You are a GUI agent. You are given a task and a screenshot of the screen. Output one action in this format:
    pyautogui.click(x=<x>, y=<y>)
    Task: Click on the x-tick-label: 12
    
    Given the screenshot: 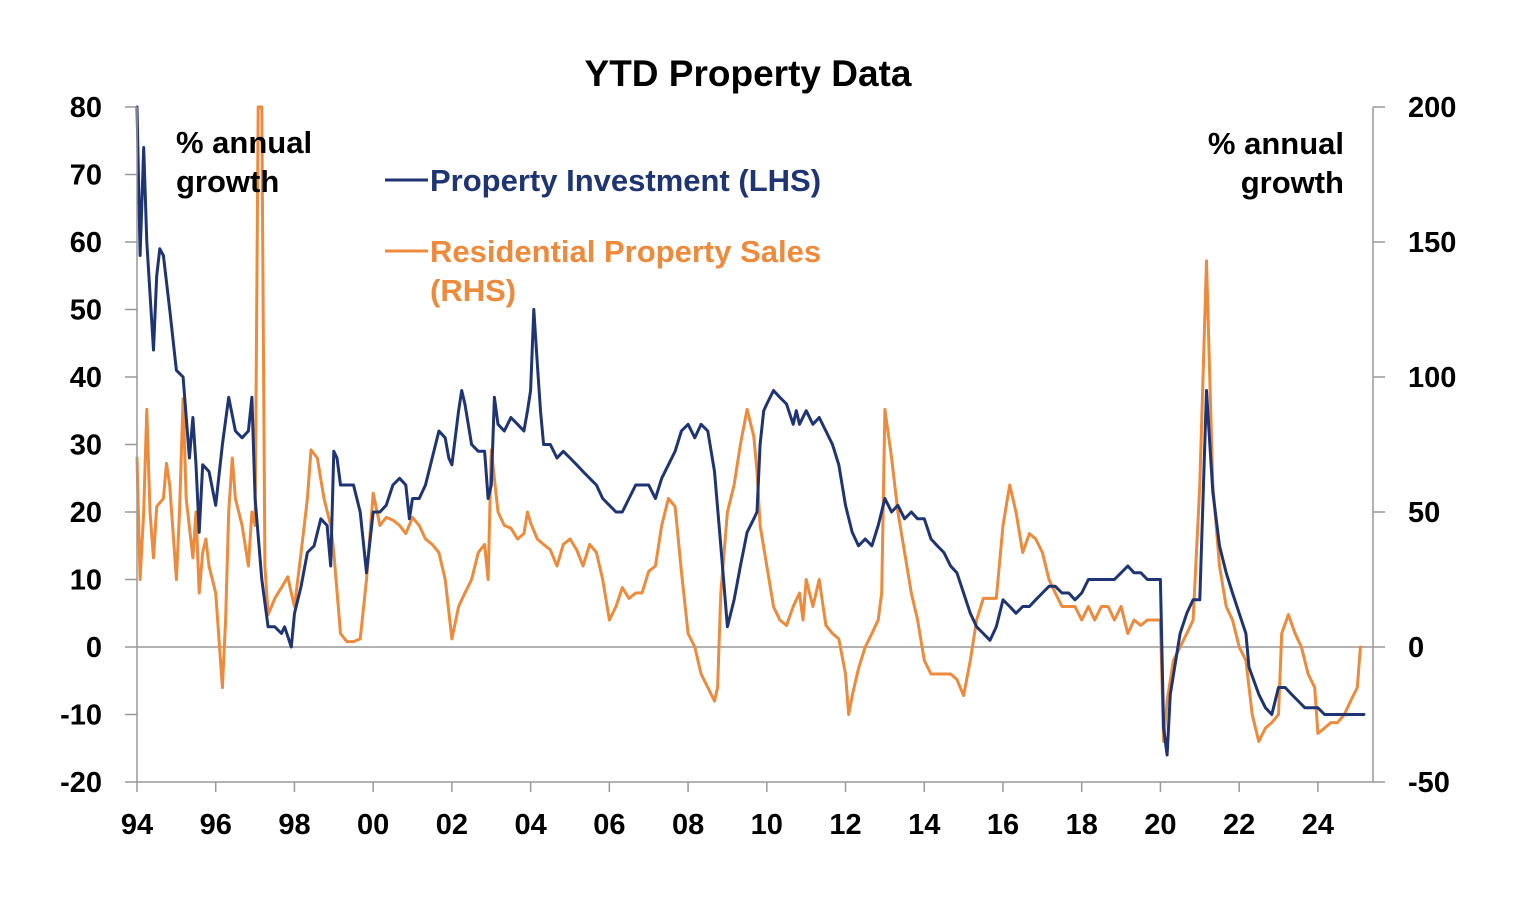 What is the action you would take?
    pyautogui.click(x=845, y=825)
    